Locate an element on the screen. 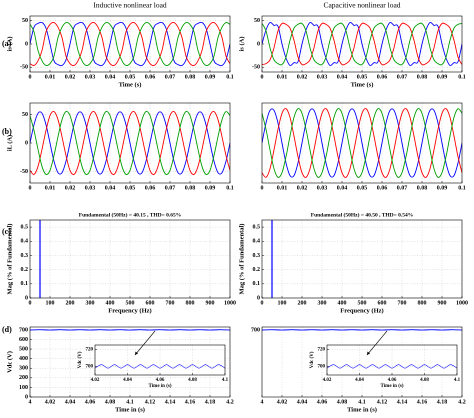 Image resolution: width=474 pixels, height=418 pixels. column-title: Inductive nonlinear load is located at coordinates (130, 5).